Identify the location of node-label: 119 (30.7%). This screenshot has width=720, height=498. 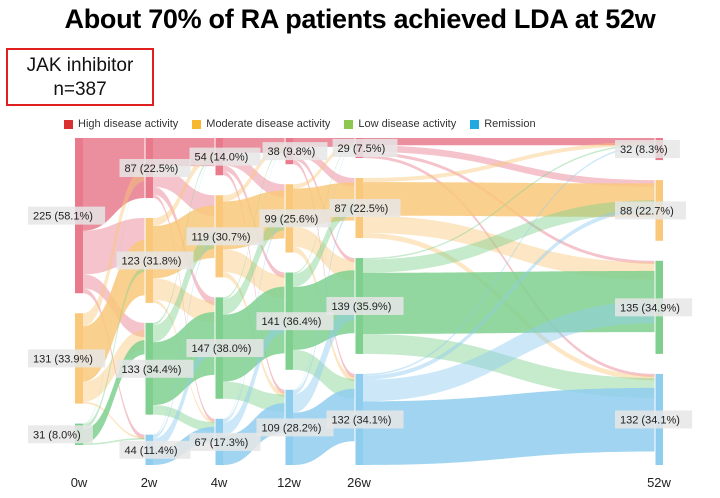
(220, 237).